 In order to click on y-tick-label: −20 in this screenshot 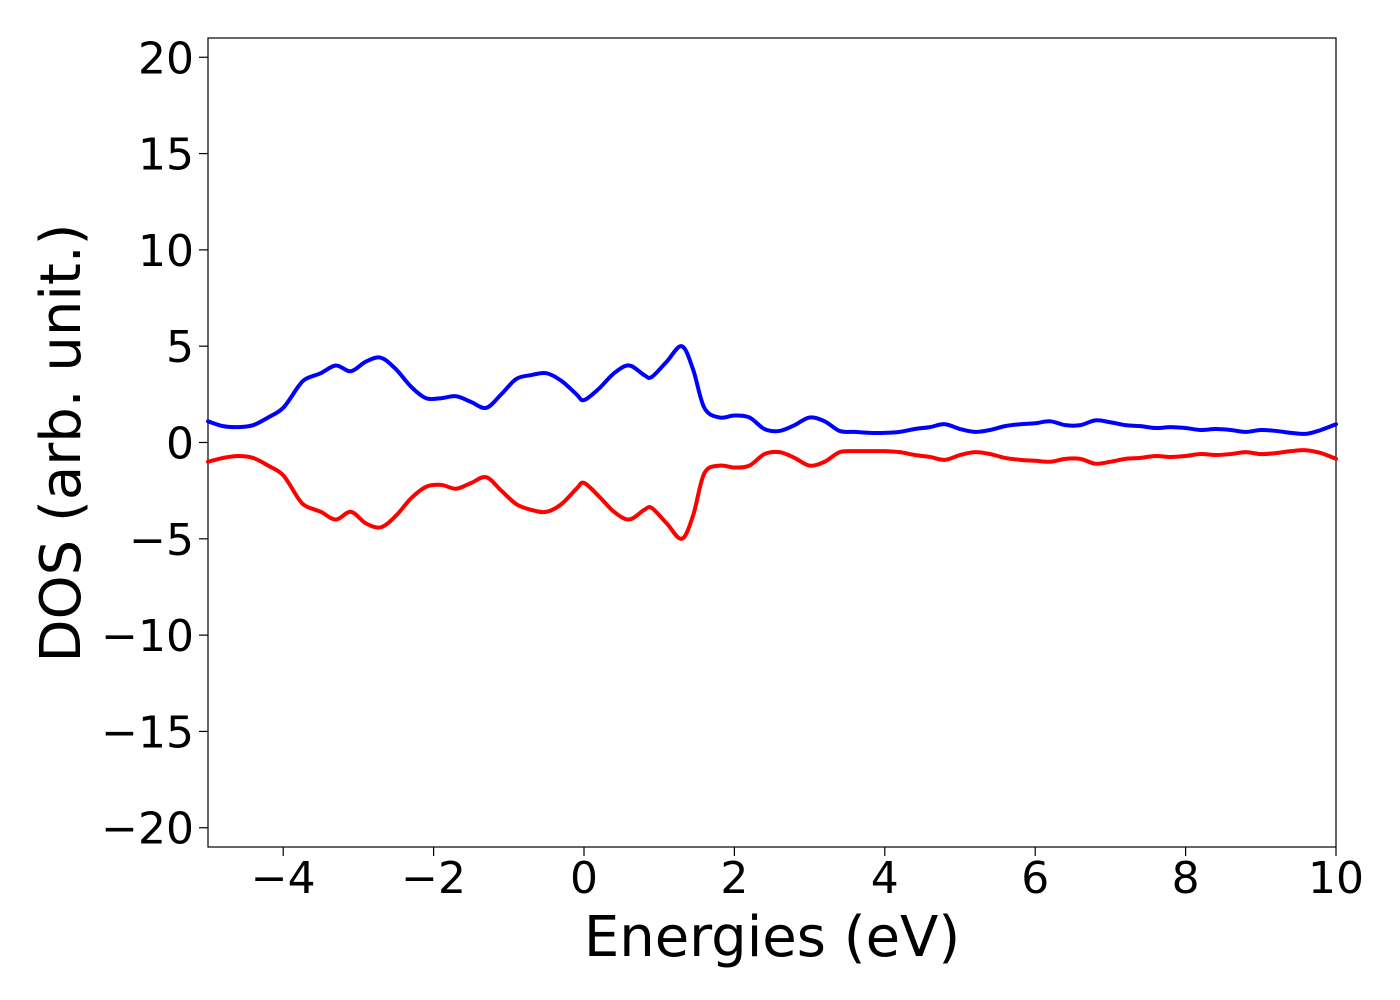, I will do `click(147, 829)`.